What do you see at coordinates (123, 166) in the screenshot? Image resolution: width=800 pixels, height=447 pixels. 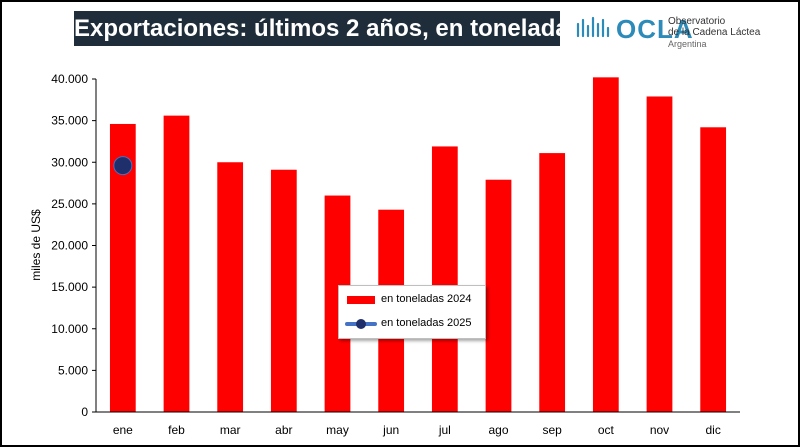 I see `point-2025-ene` at bounding box center [123, 166].